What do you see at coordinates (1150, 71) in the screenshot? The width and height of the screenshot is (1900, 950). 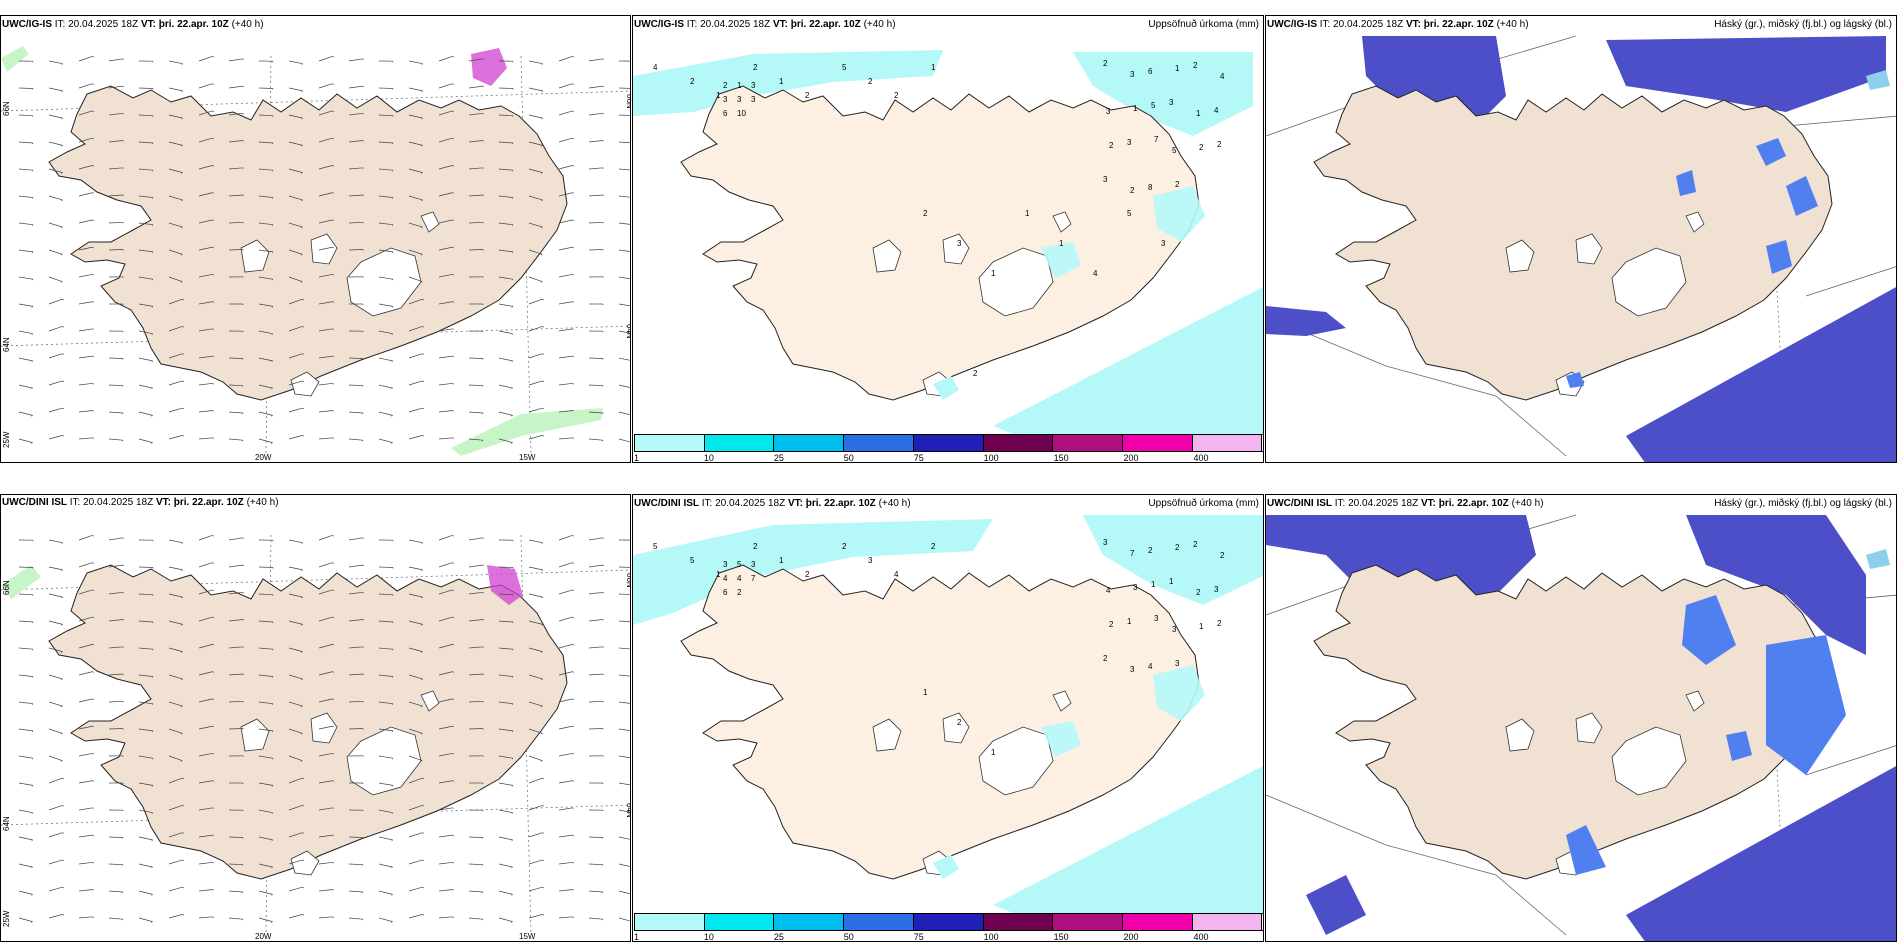 I see `precip-value-label: 6` at bounding box center [1150, 71].